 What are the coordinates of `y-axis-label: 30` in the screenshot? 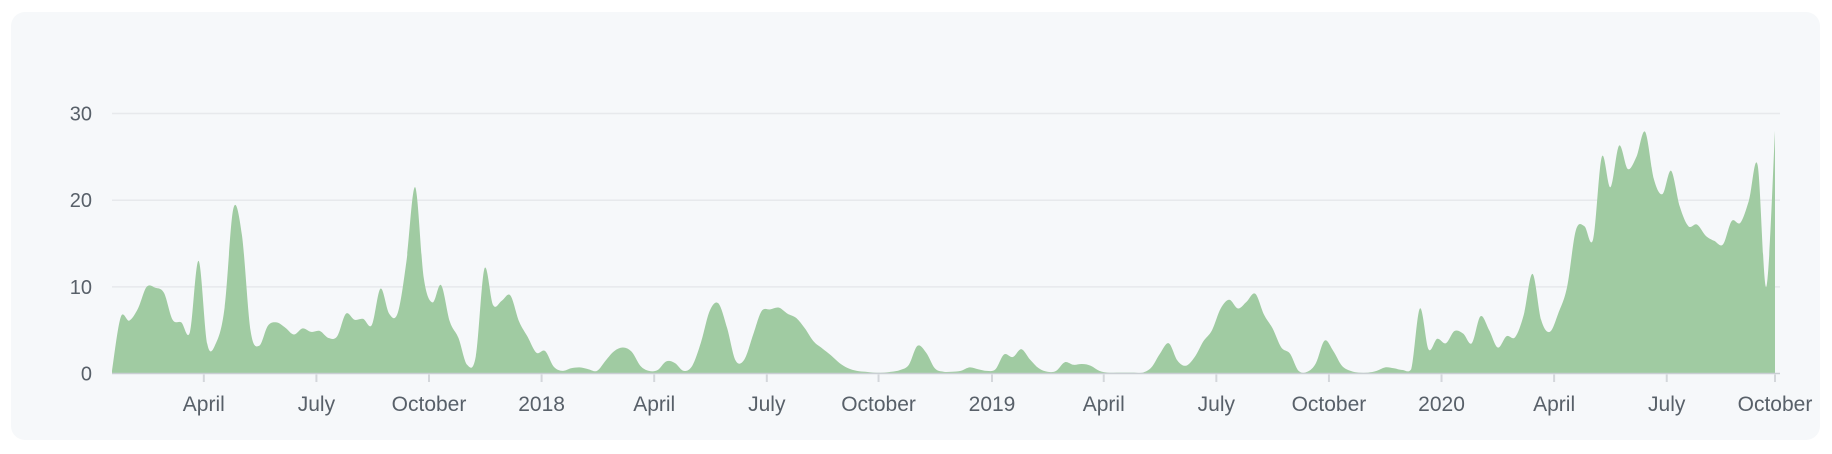 It's located at (81, 115).